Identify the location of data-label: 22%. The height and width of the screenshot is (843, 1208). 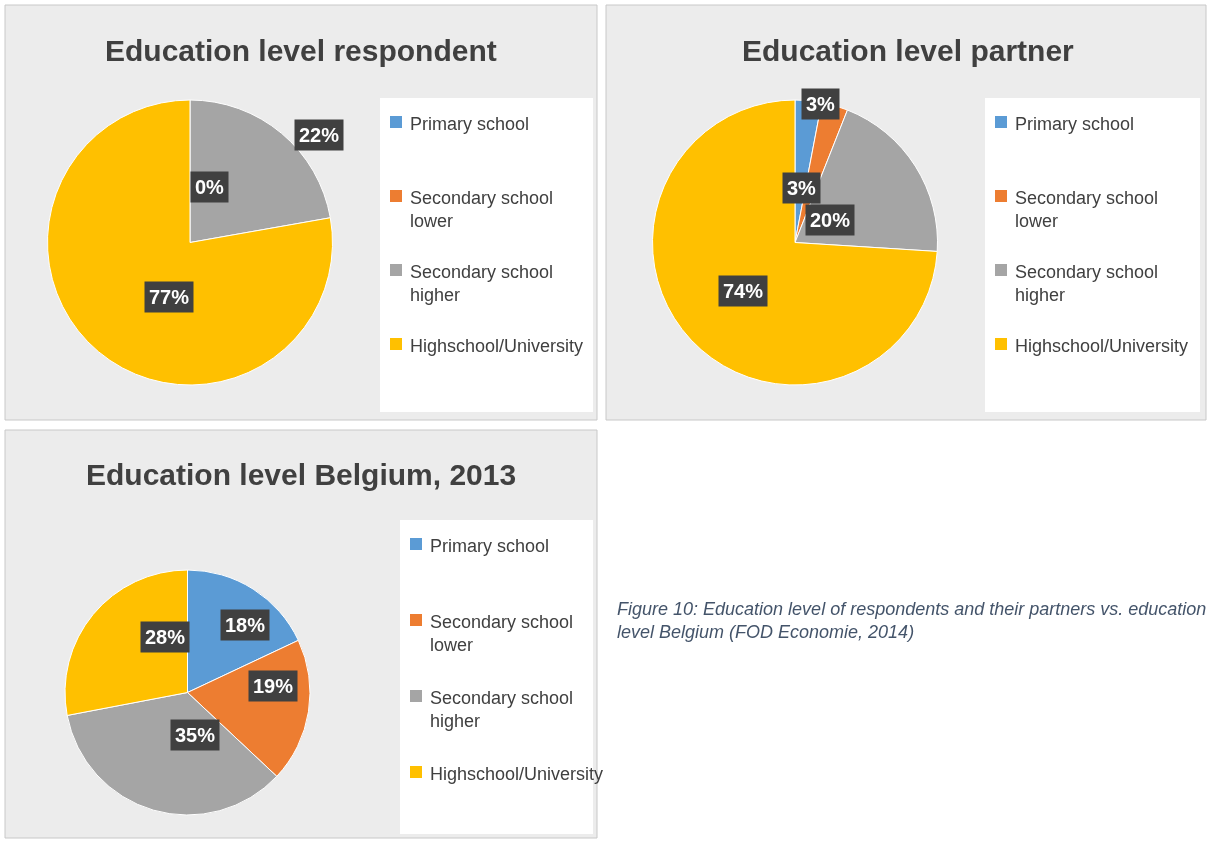
(319, 135).